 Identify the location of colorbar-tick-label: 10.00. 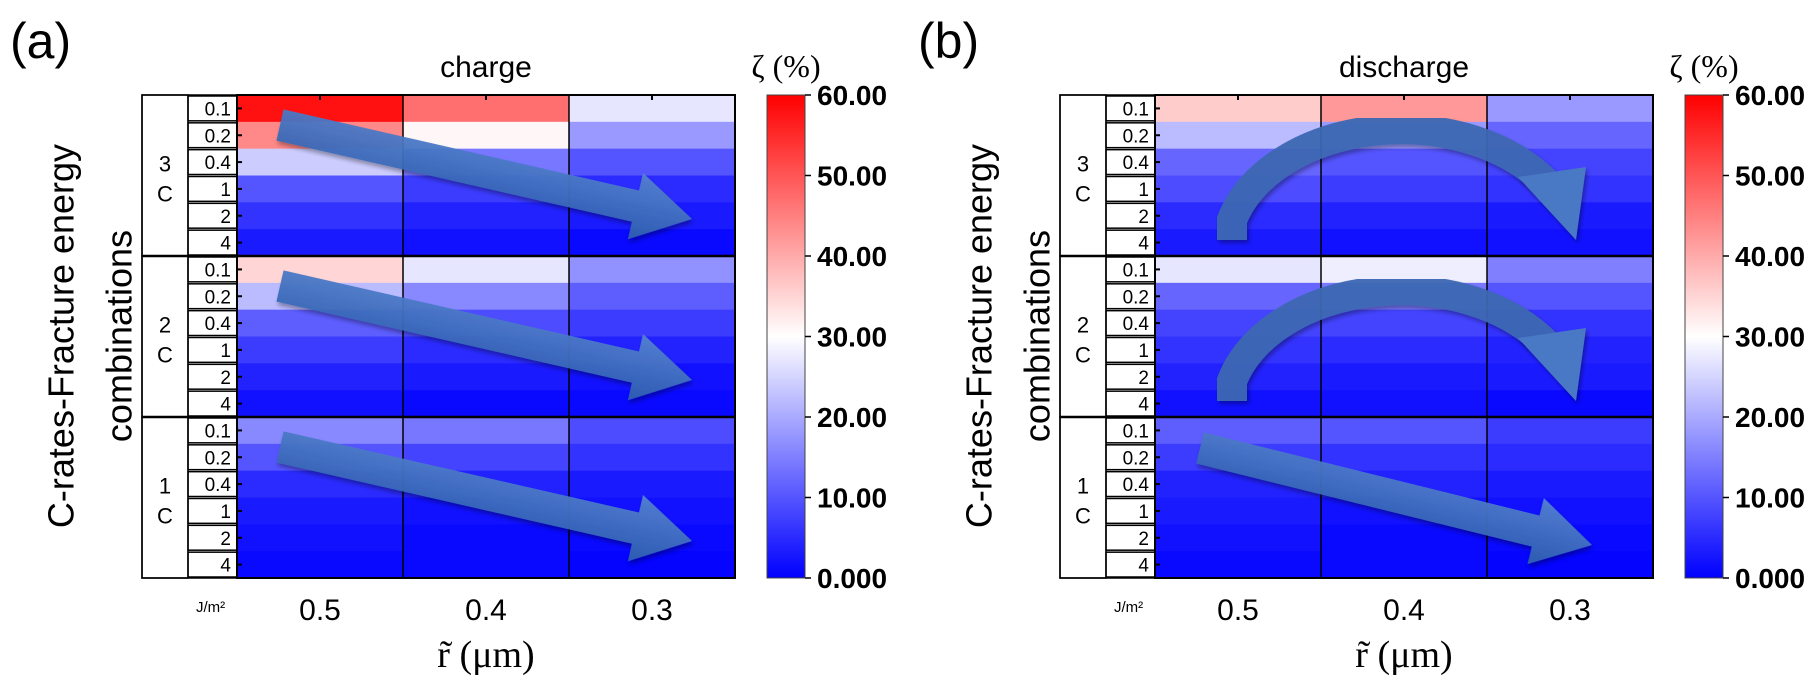
(1770, 498).